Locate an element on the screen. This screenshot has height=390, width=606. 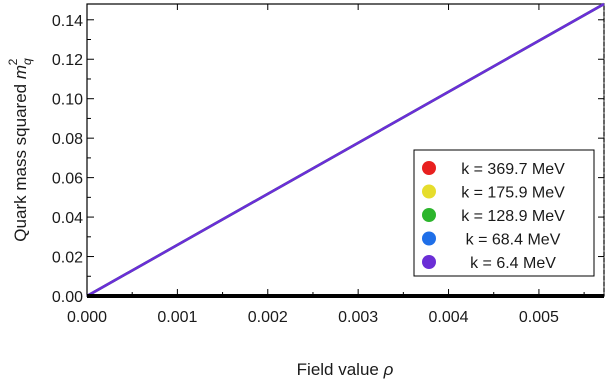
y-tick-label: 0.02 is located at coordinates (67, 258).